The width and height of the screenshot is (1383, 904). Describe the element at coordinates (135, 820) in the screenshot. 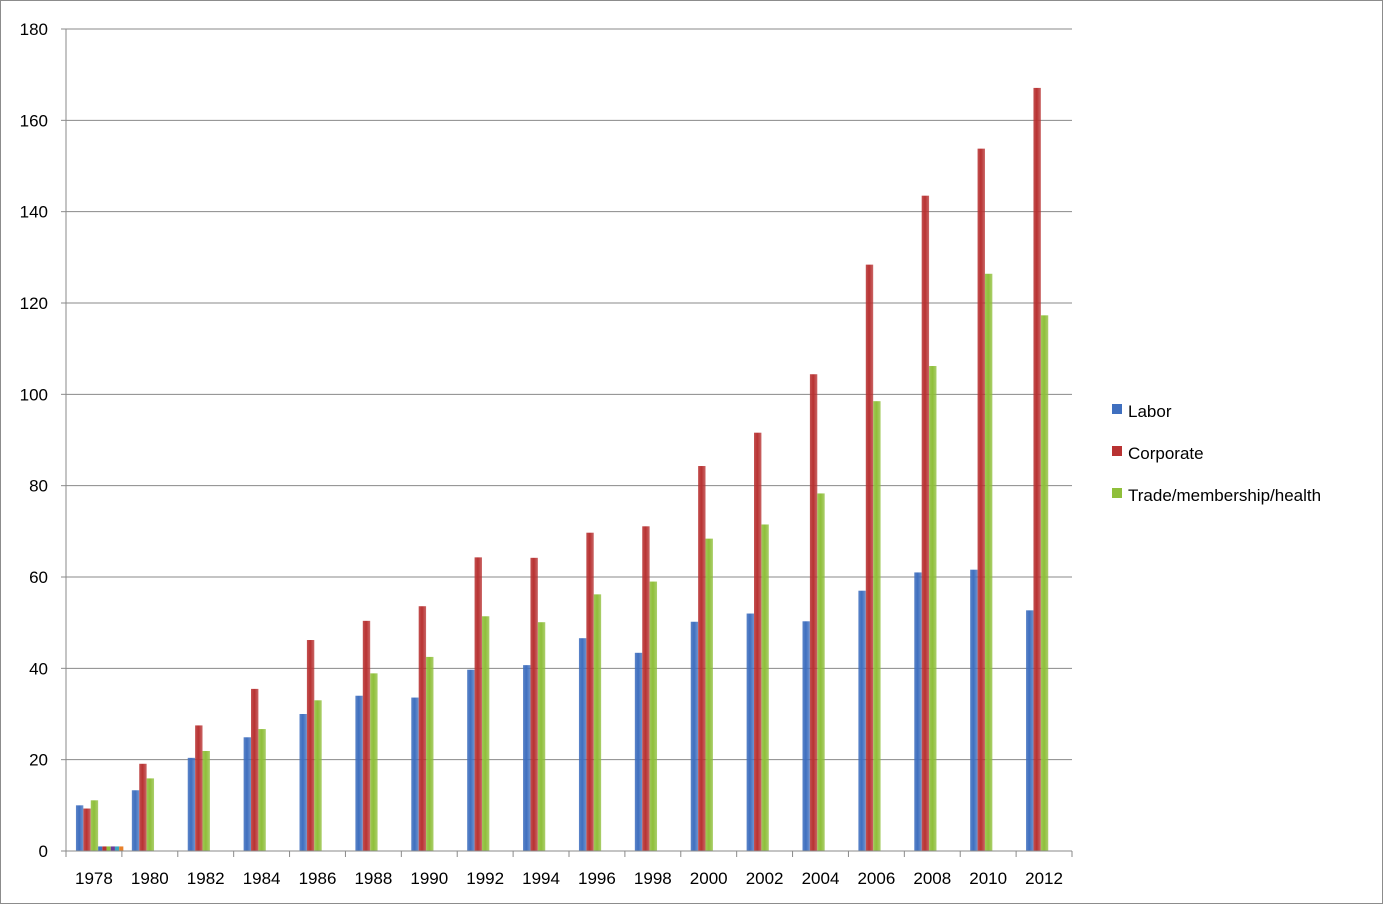

I see `bar-labor-1980` at that location.